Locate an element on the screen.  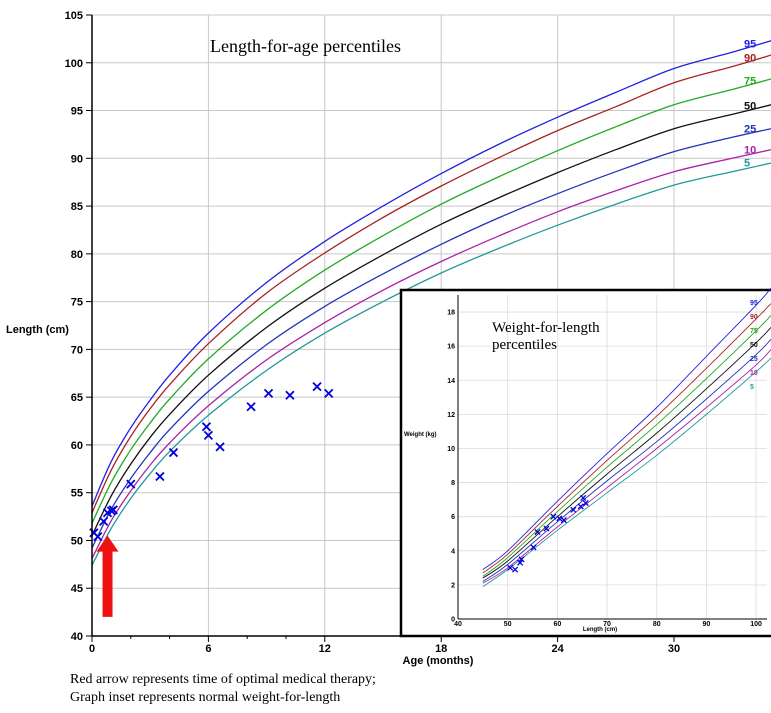
main-x-tick-label: 24 is located at coordinates (557, 649).